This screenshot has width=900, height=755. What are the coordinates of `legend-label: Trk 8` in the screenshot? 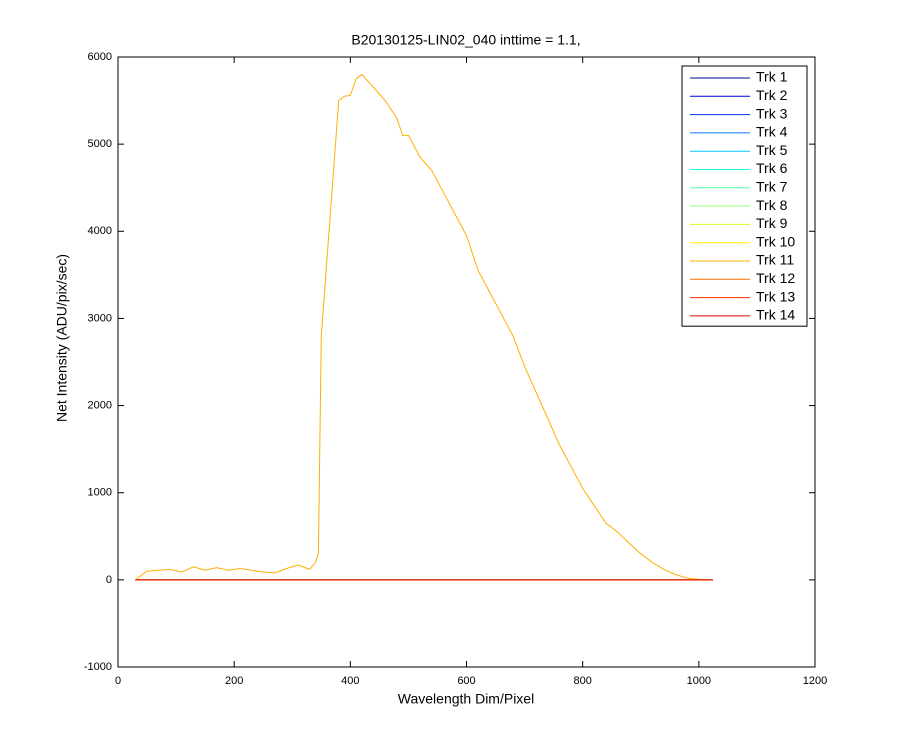 It's located at (772, 205).